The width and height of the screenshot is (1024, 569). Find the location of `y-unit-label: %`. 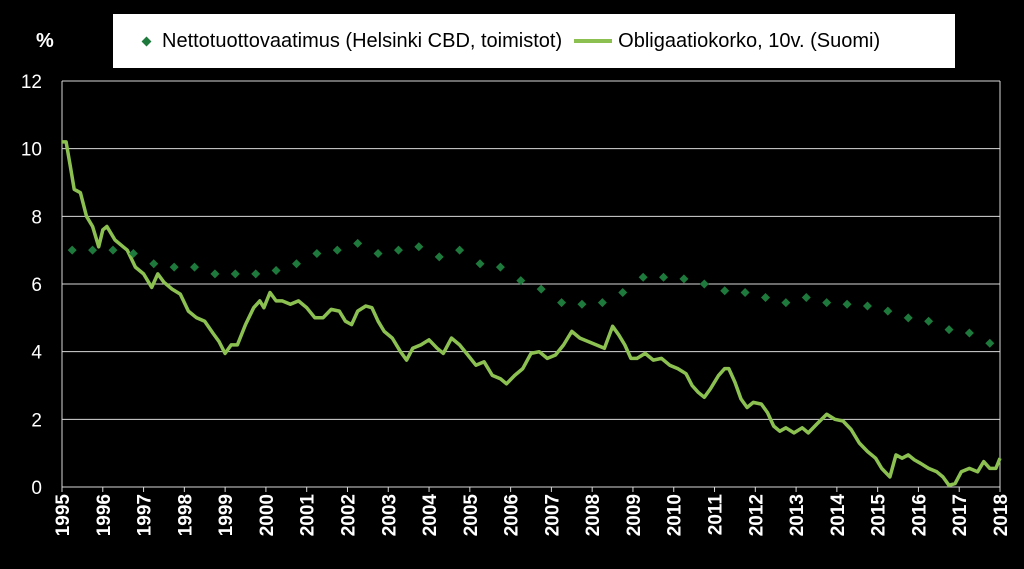

y-unit-label: % is located at coordinates (45, 41).